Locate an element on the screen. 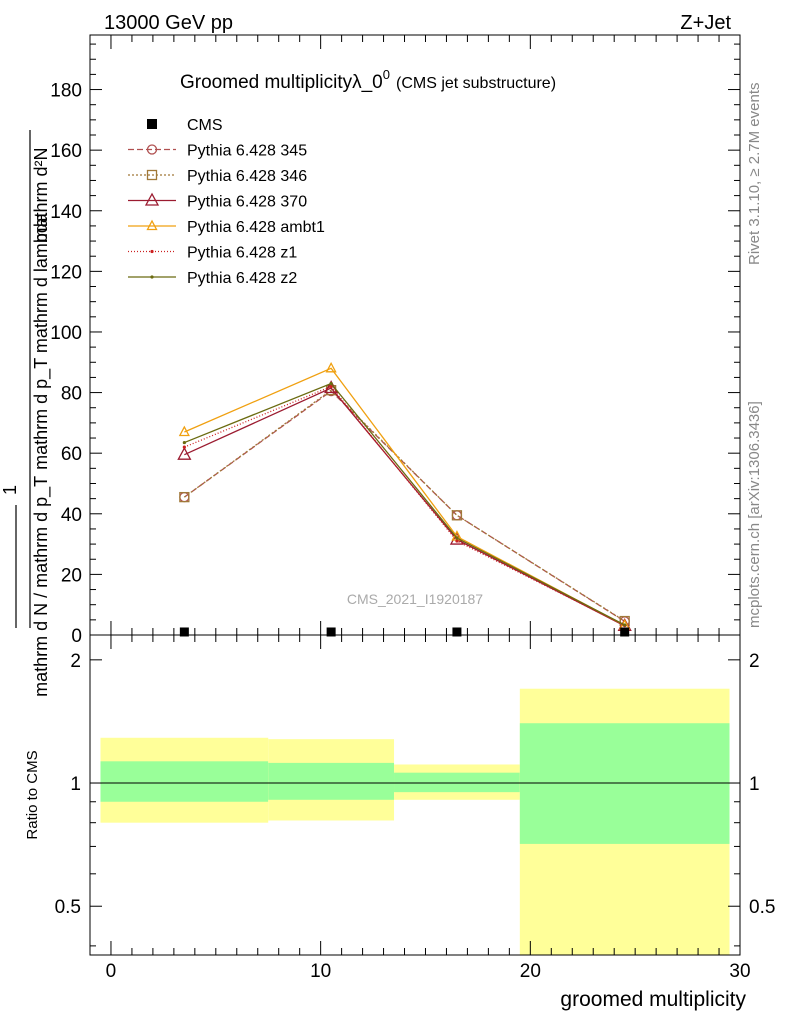 The image size is (786, 1024). ratio-y-tick-label-right: 0.5 is located at coordinates (762, 907).